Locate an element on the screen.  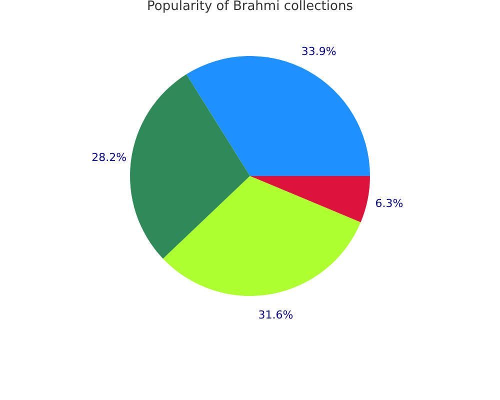
data-label: 28.2% is located at coordinates (109, 157).